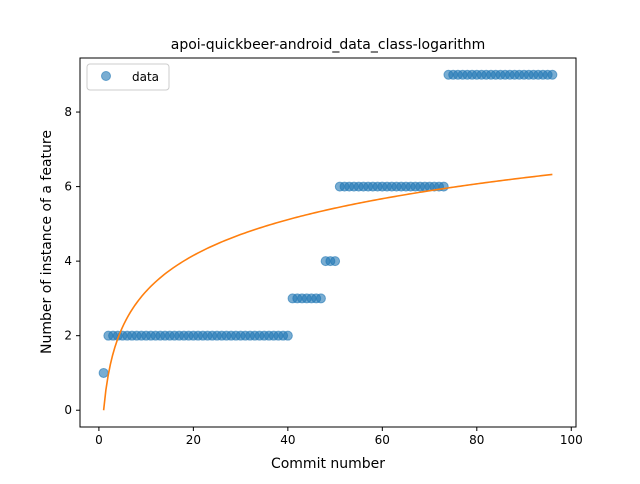 The width and height of the screenshot is (640, 484). What do you see at coordinates (476, 440) in the screenshot?
I see `x-tick-label: 80` at bounding box center [476, 440].